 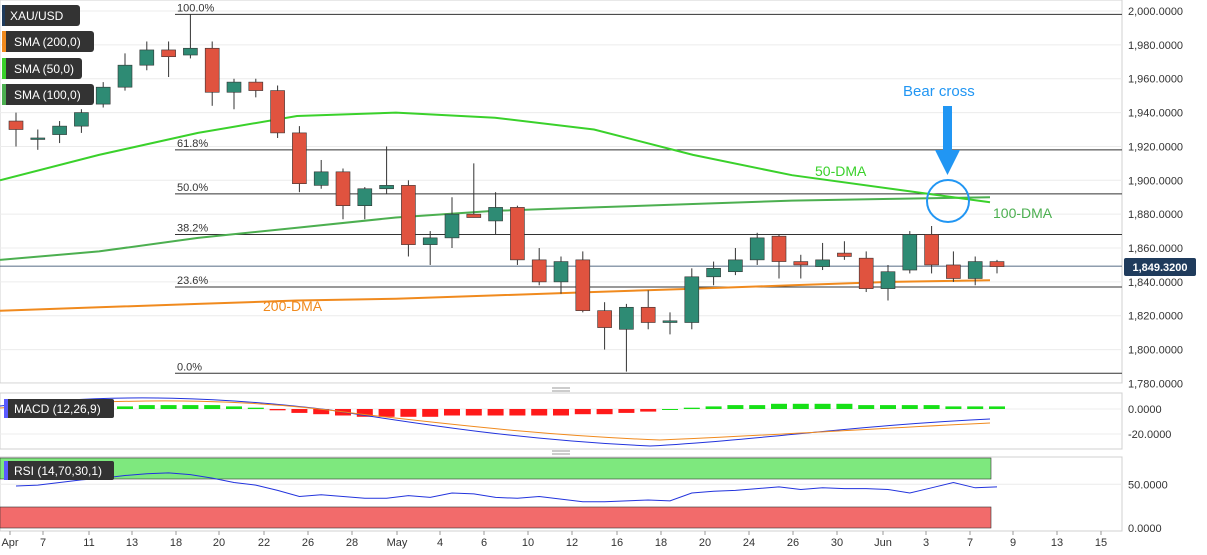 What do you see at coordinates (1155, 283) in the screenshot?
I see `y-tick-label: 1,840.0000` at bounding box center [1155, 283].